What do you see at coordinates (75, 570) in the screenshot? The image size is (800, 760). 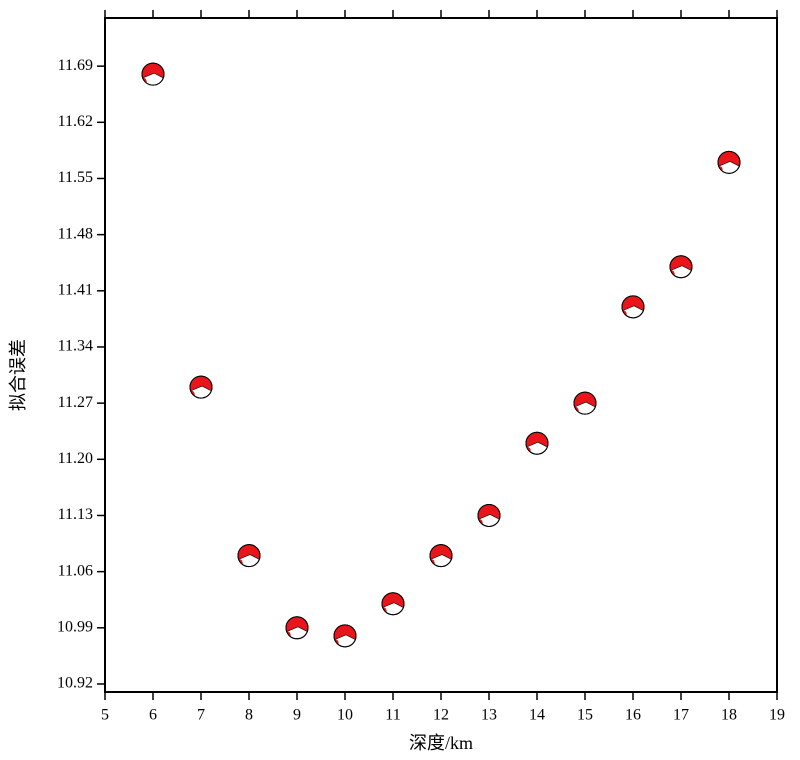 I see `y-tick-label: 11.06` at bounding box center [75, 570].